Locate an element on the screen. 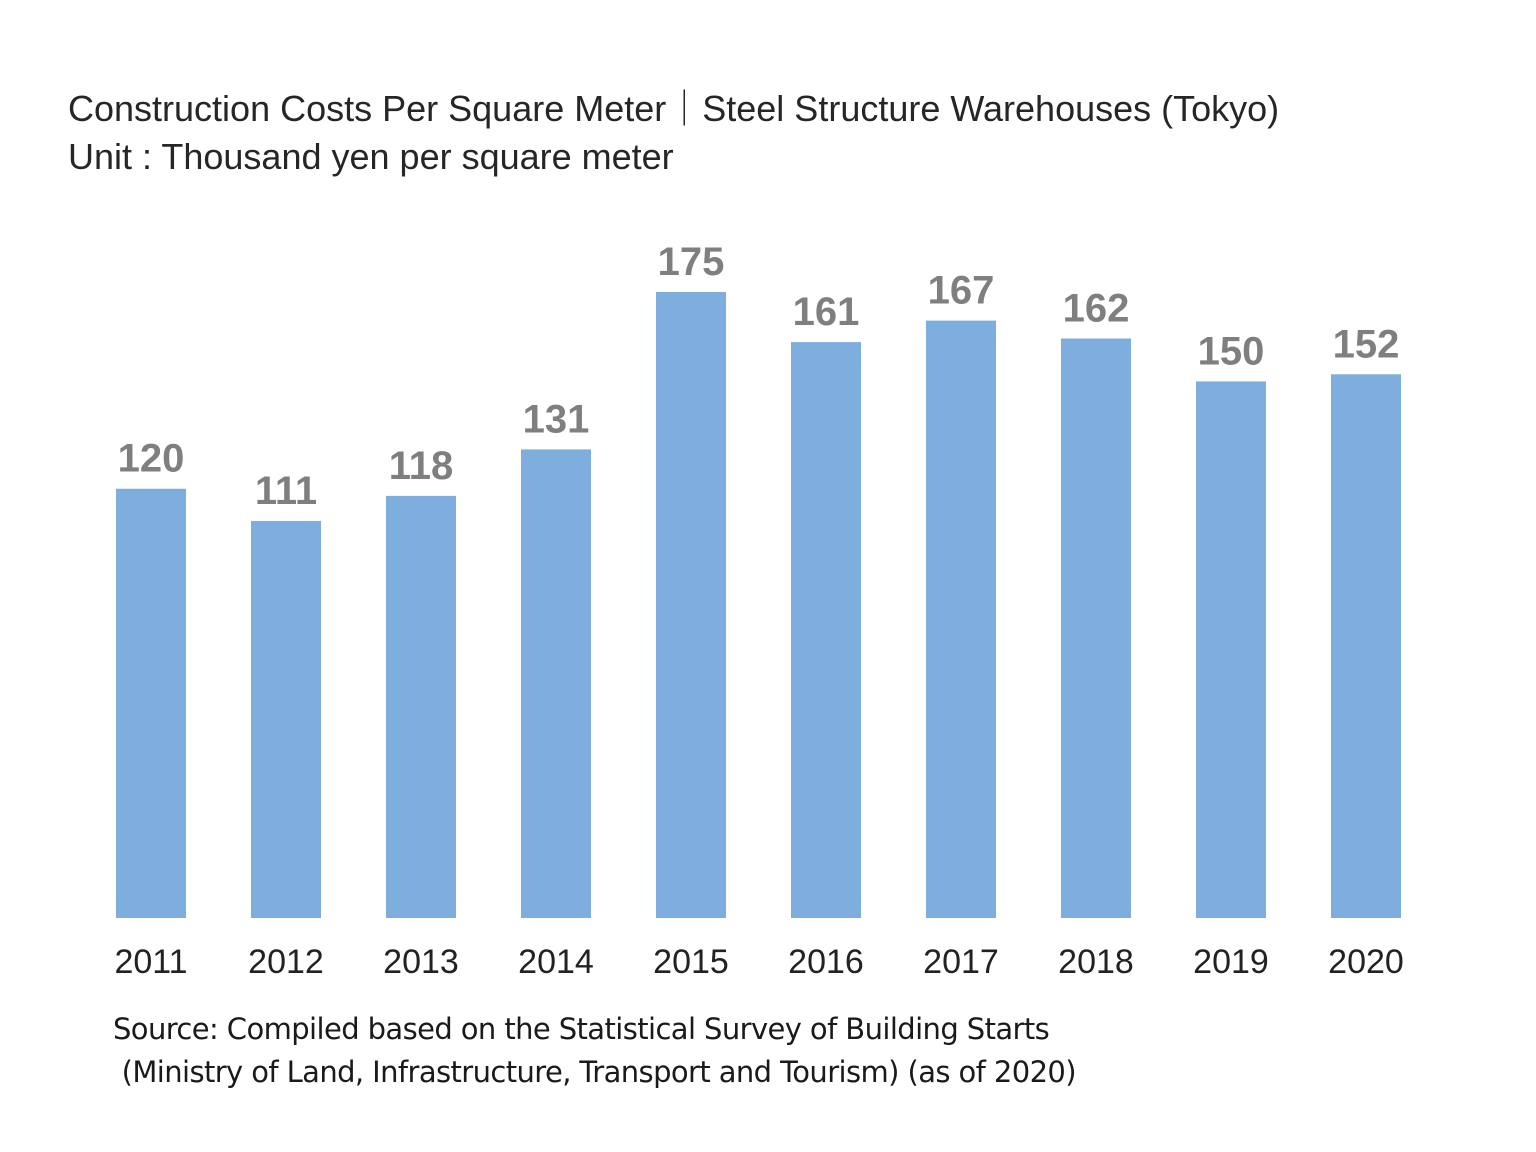 The image size is (1536, 1152). x-tick-label: 2020 is located at coordinates (1366, 962).